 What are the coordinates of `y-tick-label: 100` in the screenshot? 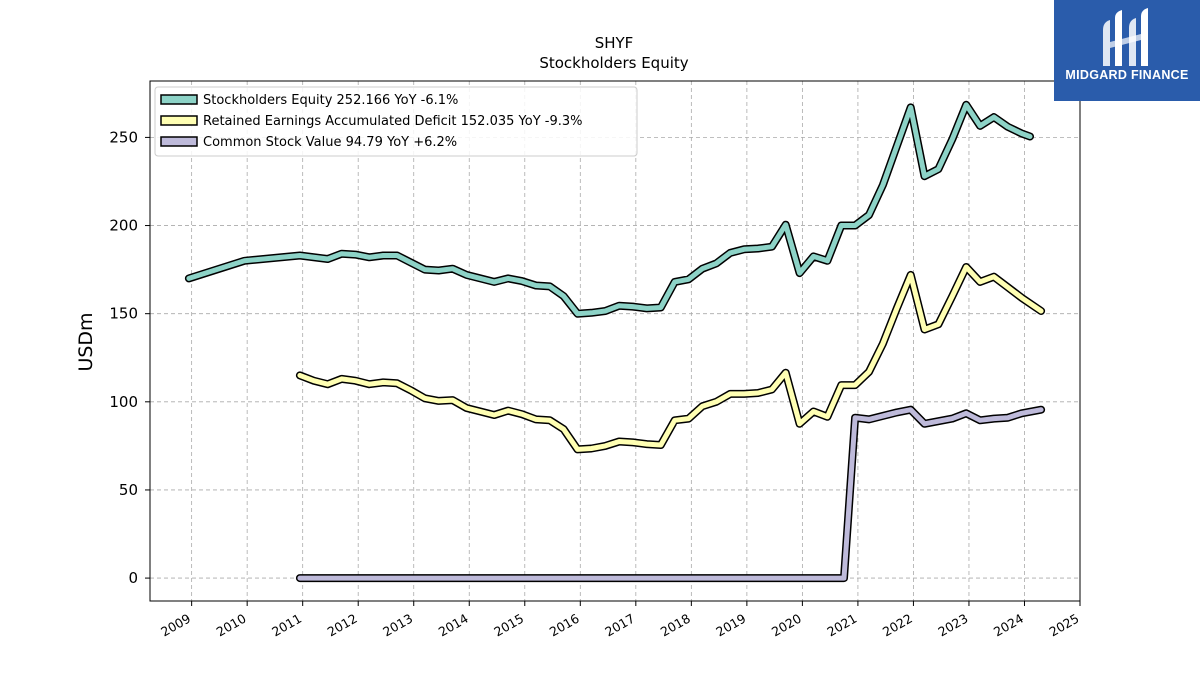 It's located at (123, 402).